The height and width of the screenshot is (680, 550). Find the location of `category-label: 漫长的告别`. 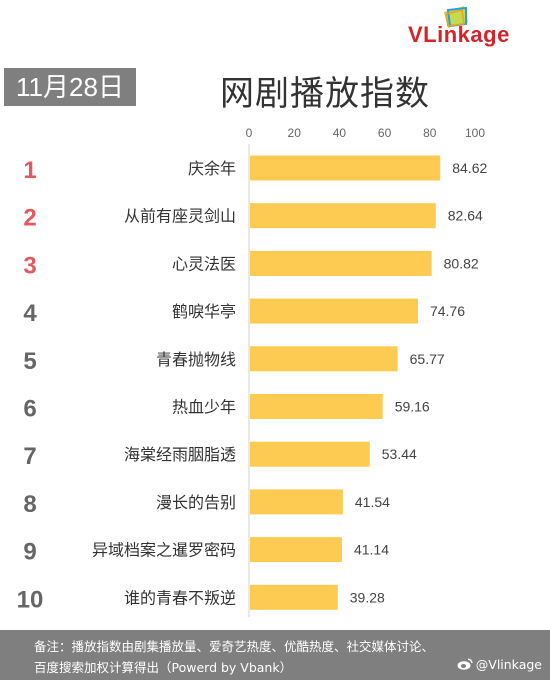

category-label: 漫长的告别 is located at coordinates (196, 502).